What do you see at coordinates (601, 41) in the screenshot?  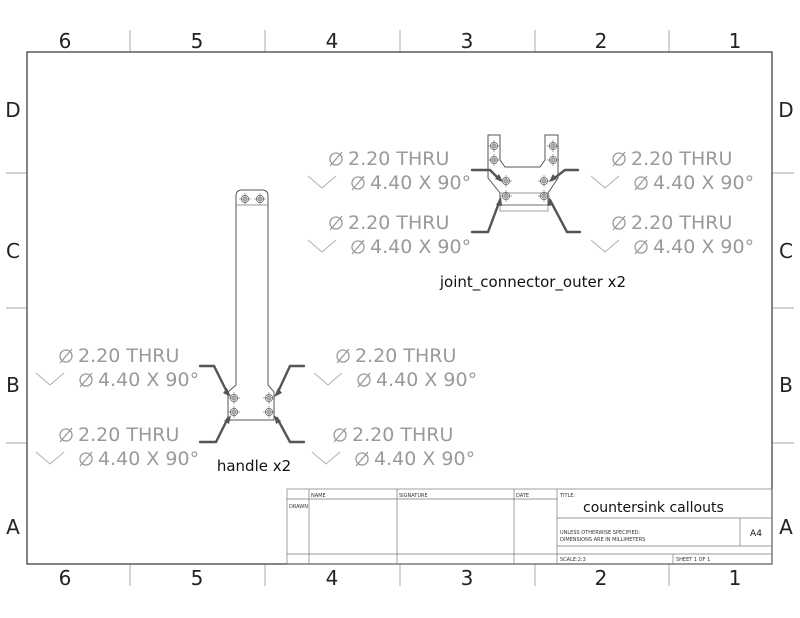 I see `zone-col-2: 2` at bounding box center [601, 41].